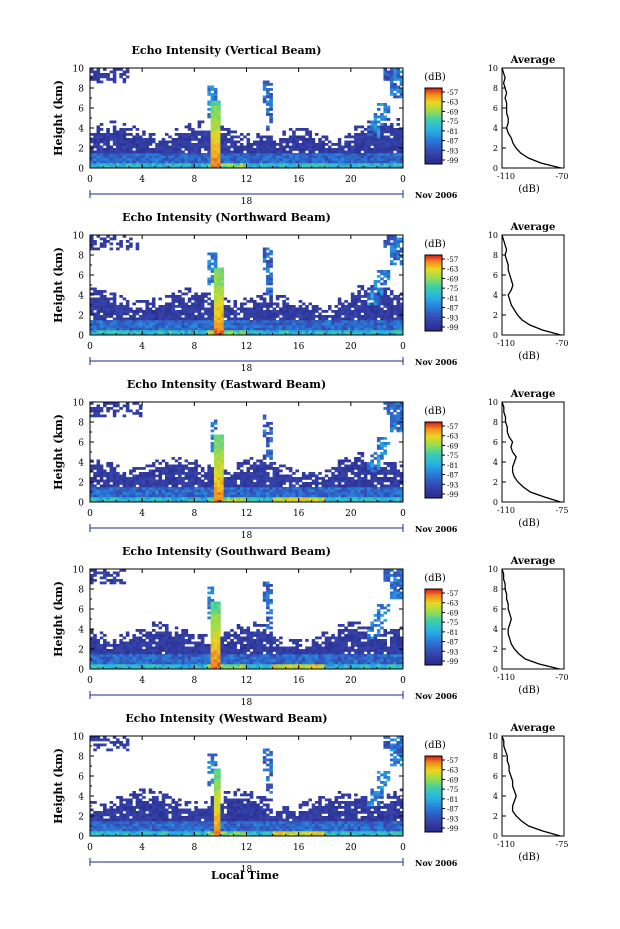  What do you see at coordinates (562, 510) in the screenshot?
I see `average-x-tick-label: -75` at bounding box center [562, 510].